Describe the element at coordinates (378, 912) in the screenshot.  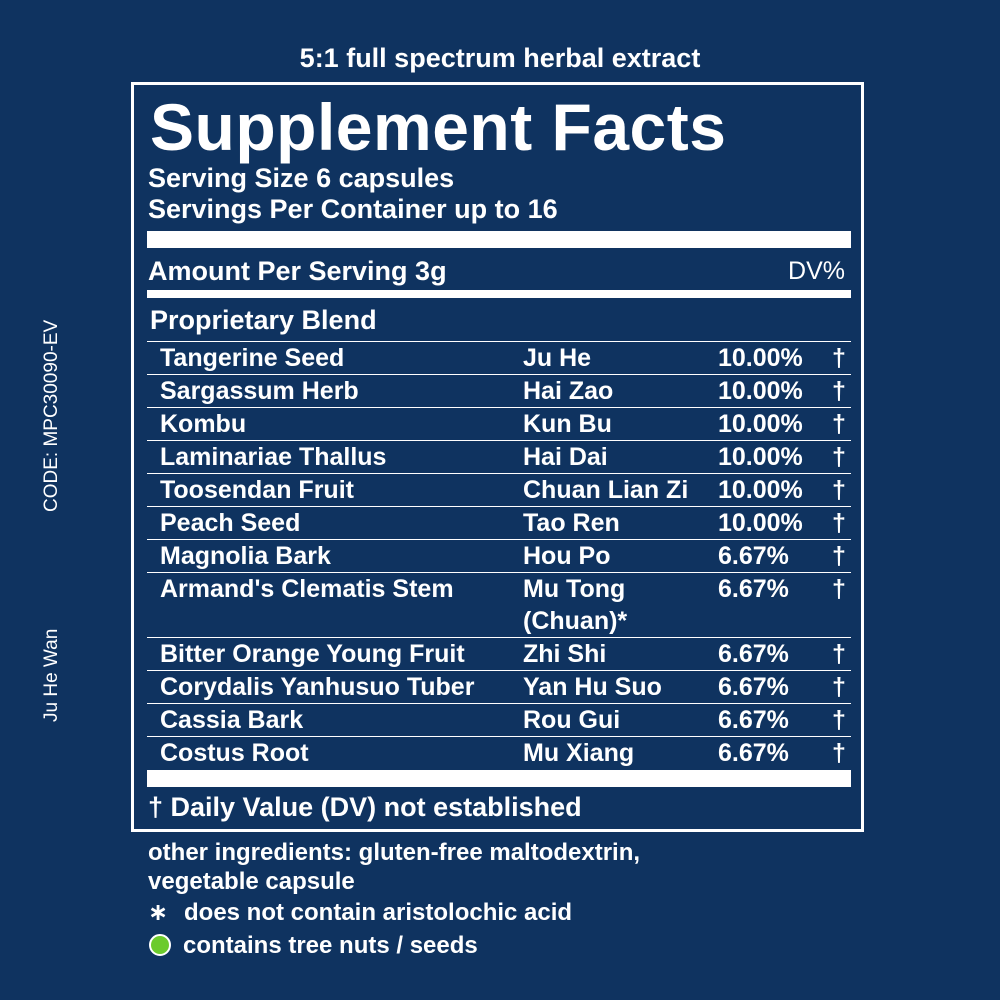
I see `aristolochic-text: does not contain aristolochic acid` at that location.